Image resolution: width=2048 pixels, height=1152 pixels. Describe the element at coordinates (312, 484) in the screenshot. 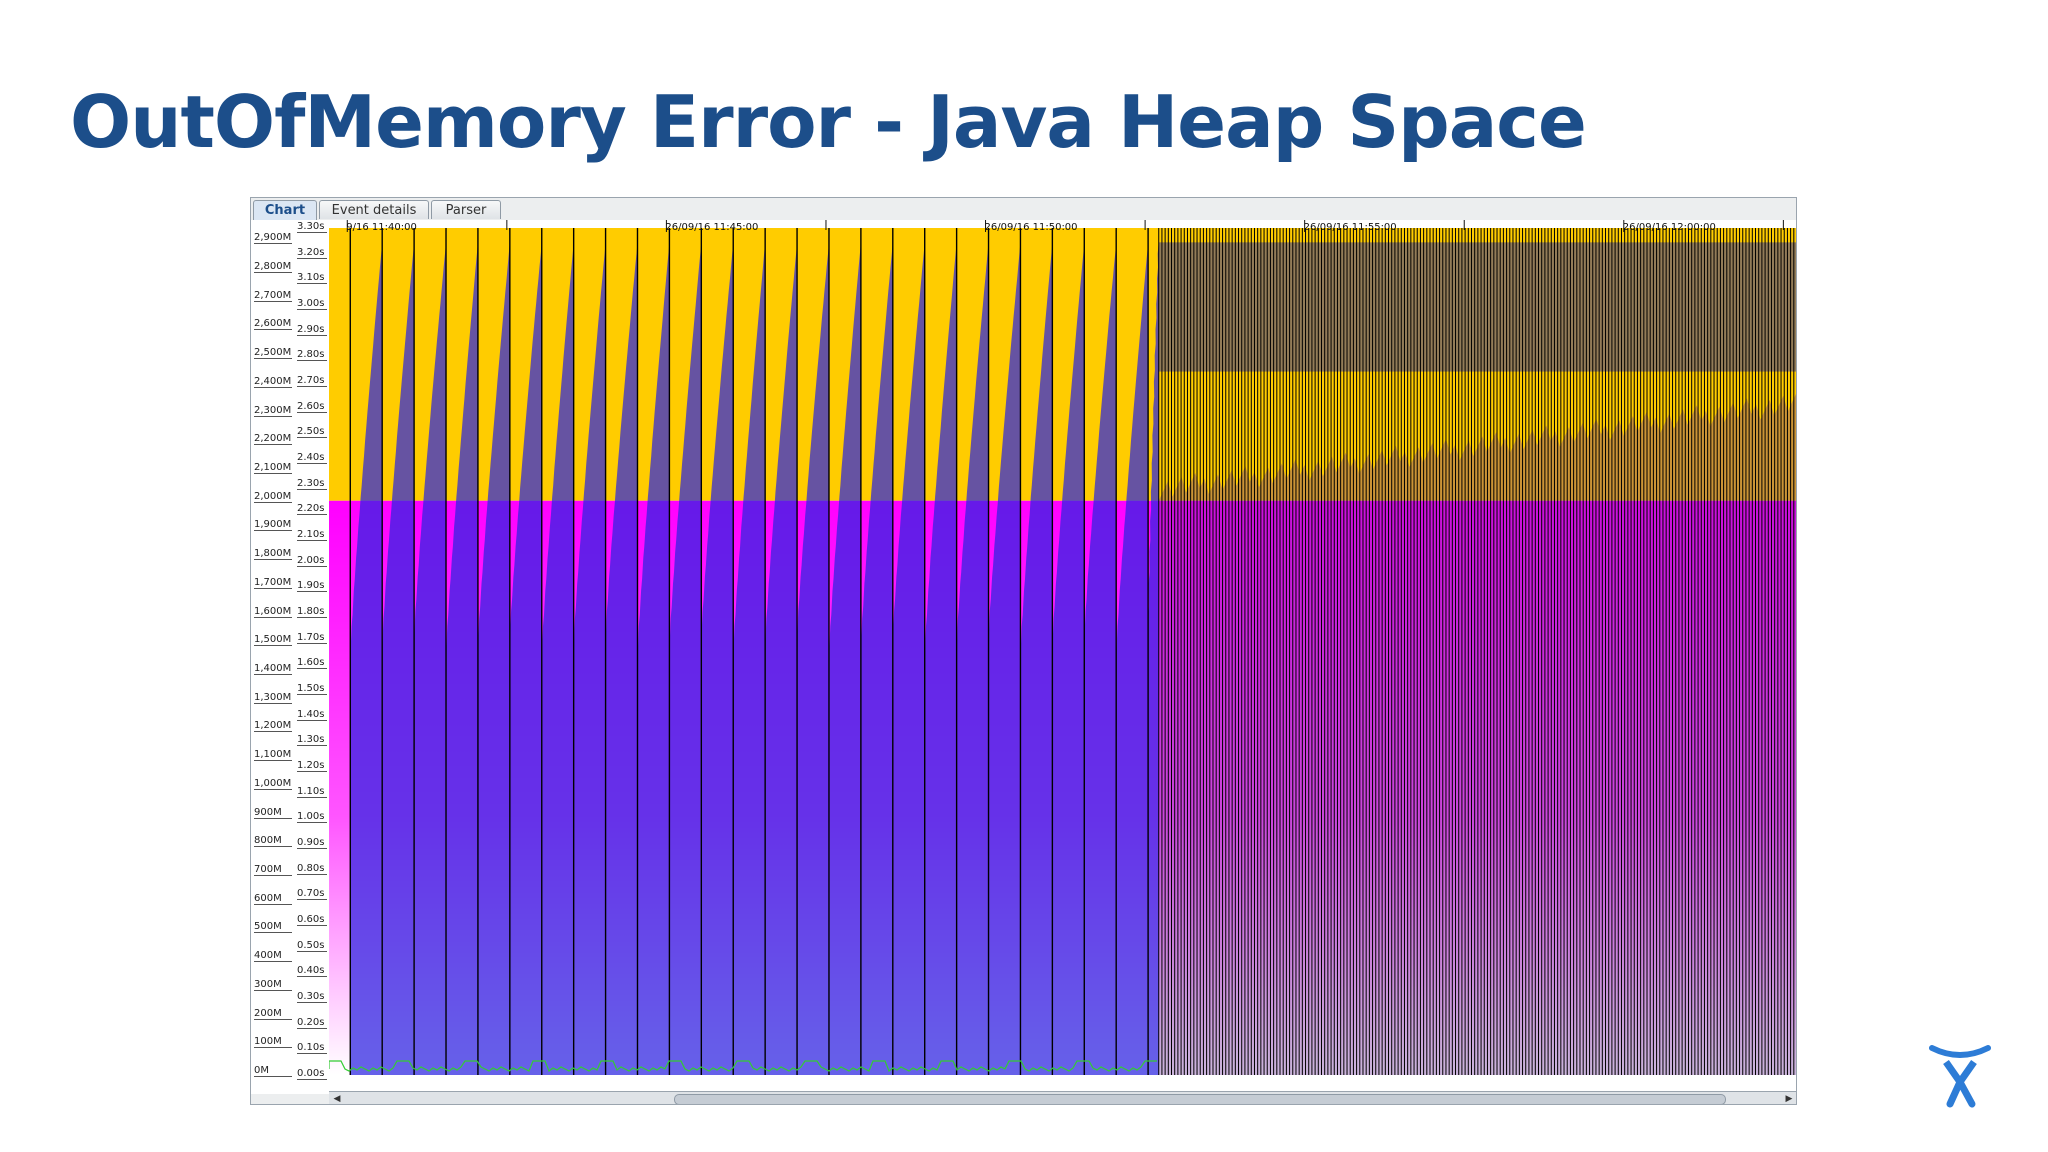

I see `pause-tick-label: 2.30s` at that location.